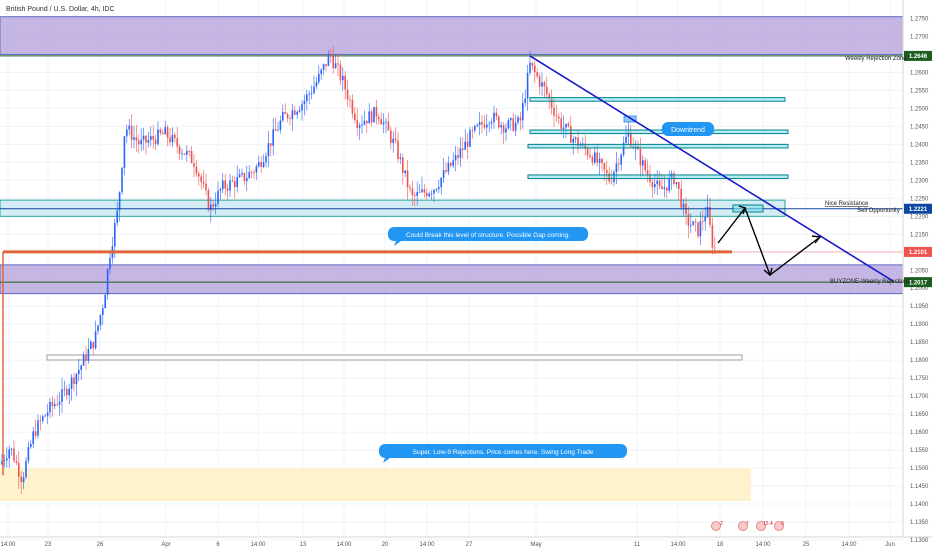 The height and width of the screenshot is (555, 932). I want to click on y-tick-label: 1.2600, so click(919, 73).